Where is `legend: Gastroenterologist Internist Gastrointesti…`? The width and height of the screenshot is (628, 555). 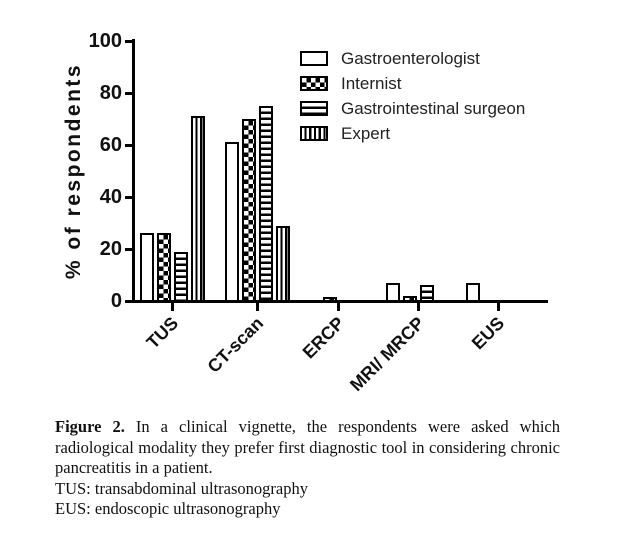 legend: Gastroenterologist Internist Gastrointesti… is located at coordinates (412, 96).